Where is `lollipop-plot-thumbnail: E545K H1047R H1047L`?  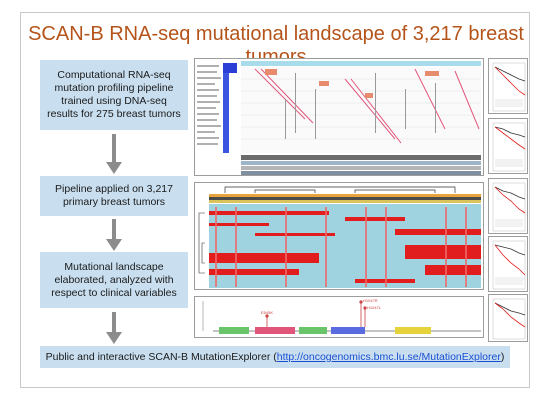
lollipop-plot-thumbnail: E545K H1047R H1047L is located at coordinates (339, 317).